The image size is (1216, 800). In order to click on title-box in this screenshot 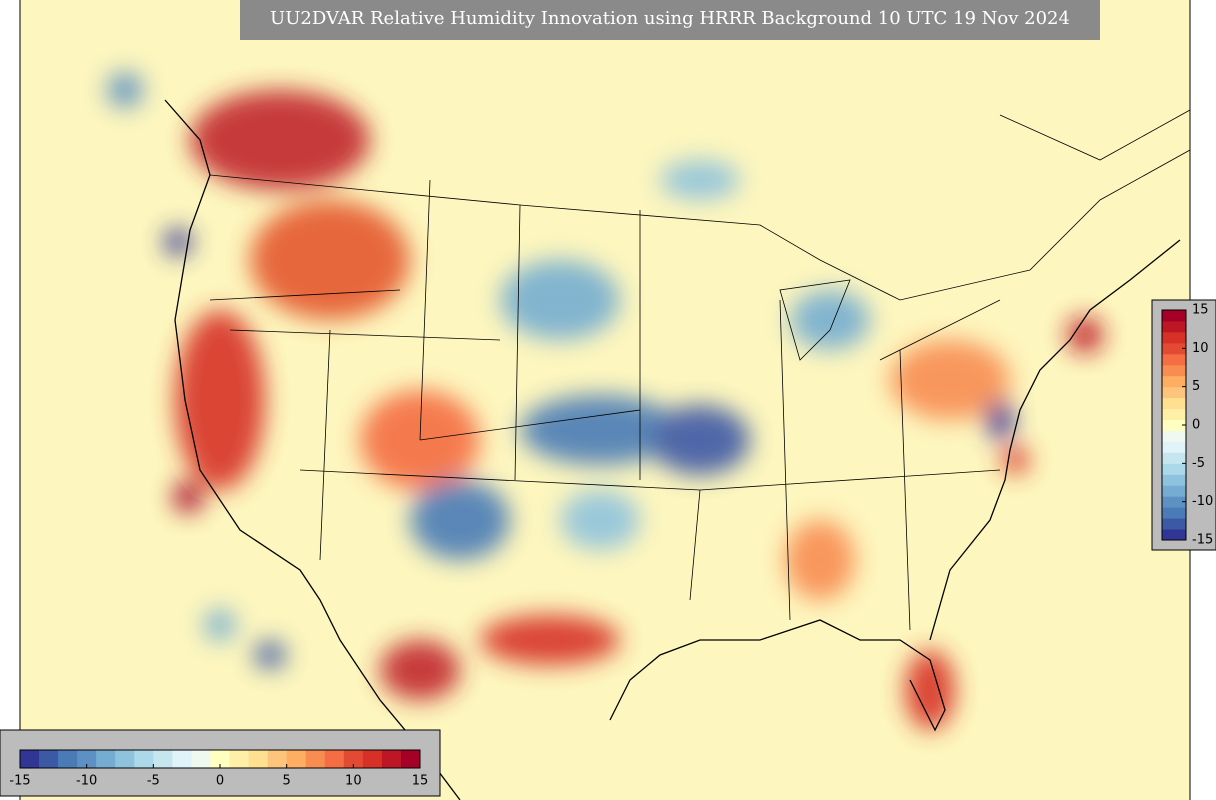, I will do `click(670, 20)`.